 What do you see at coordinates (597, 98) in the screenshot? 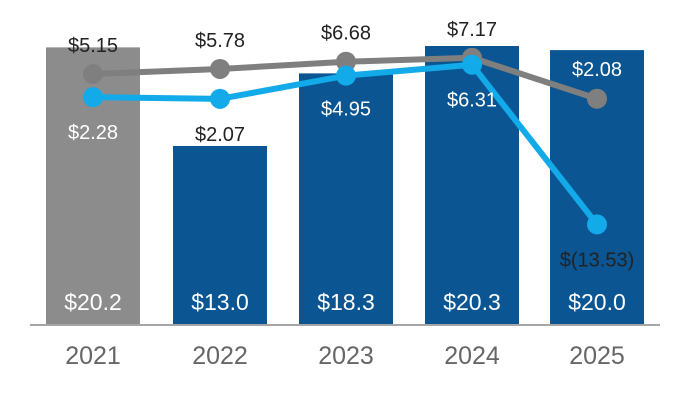
I see `series-0-point-2025` at bounding box center [597, 98].